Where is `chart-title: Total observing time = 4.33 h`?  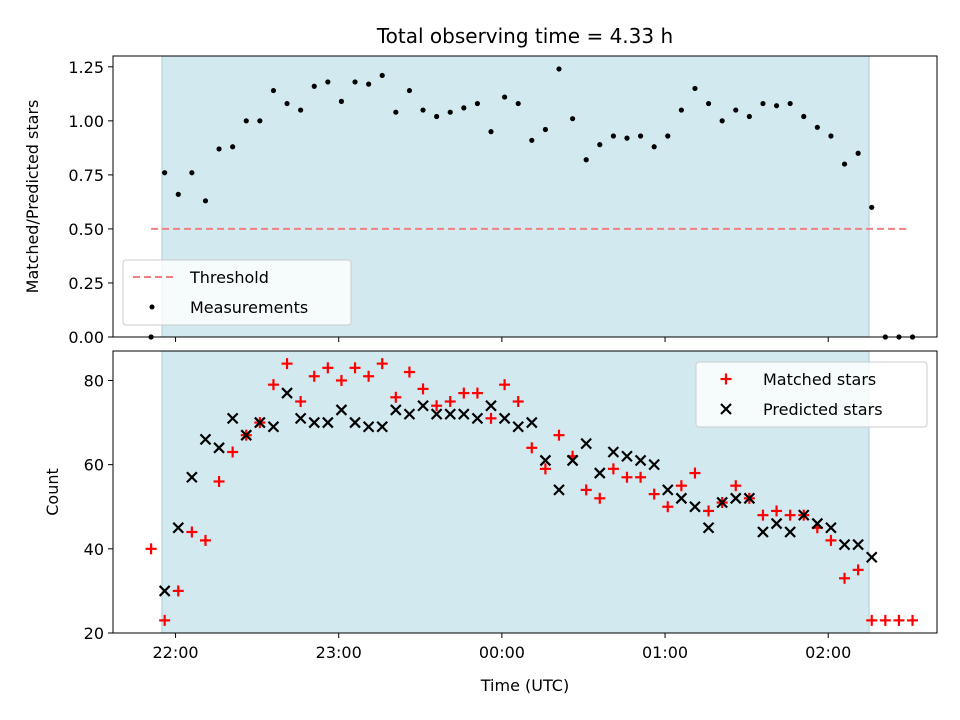 chart-title: Total observing time = 4.33 h is located at coordinates (524, 36).